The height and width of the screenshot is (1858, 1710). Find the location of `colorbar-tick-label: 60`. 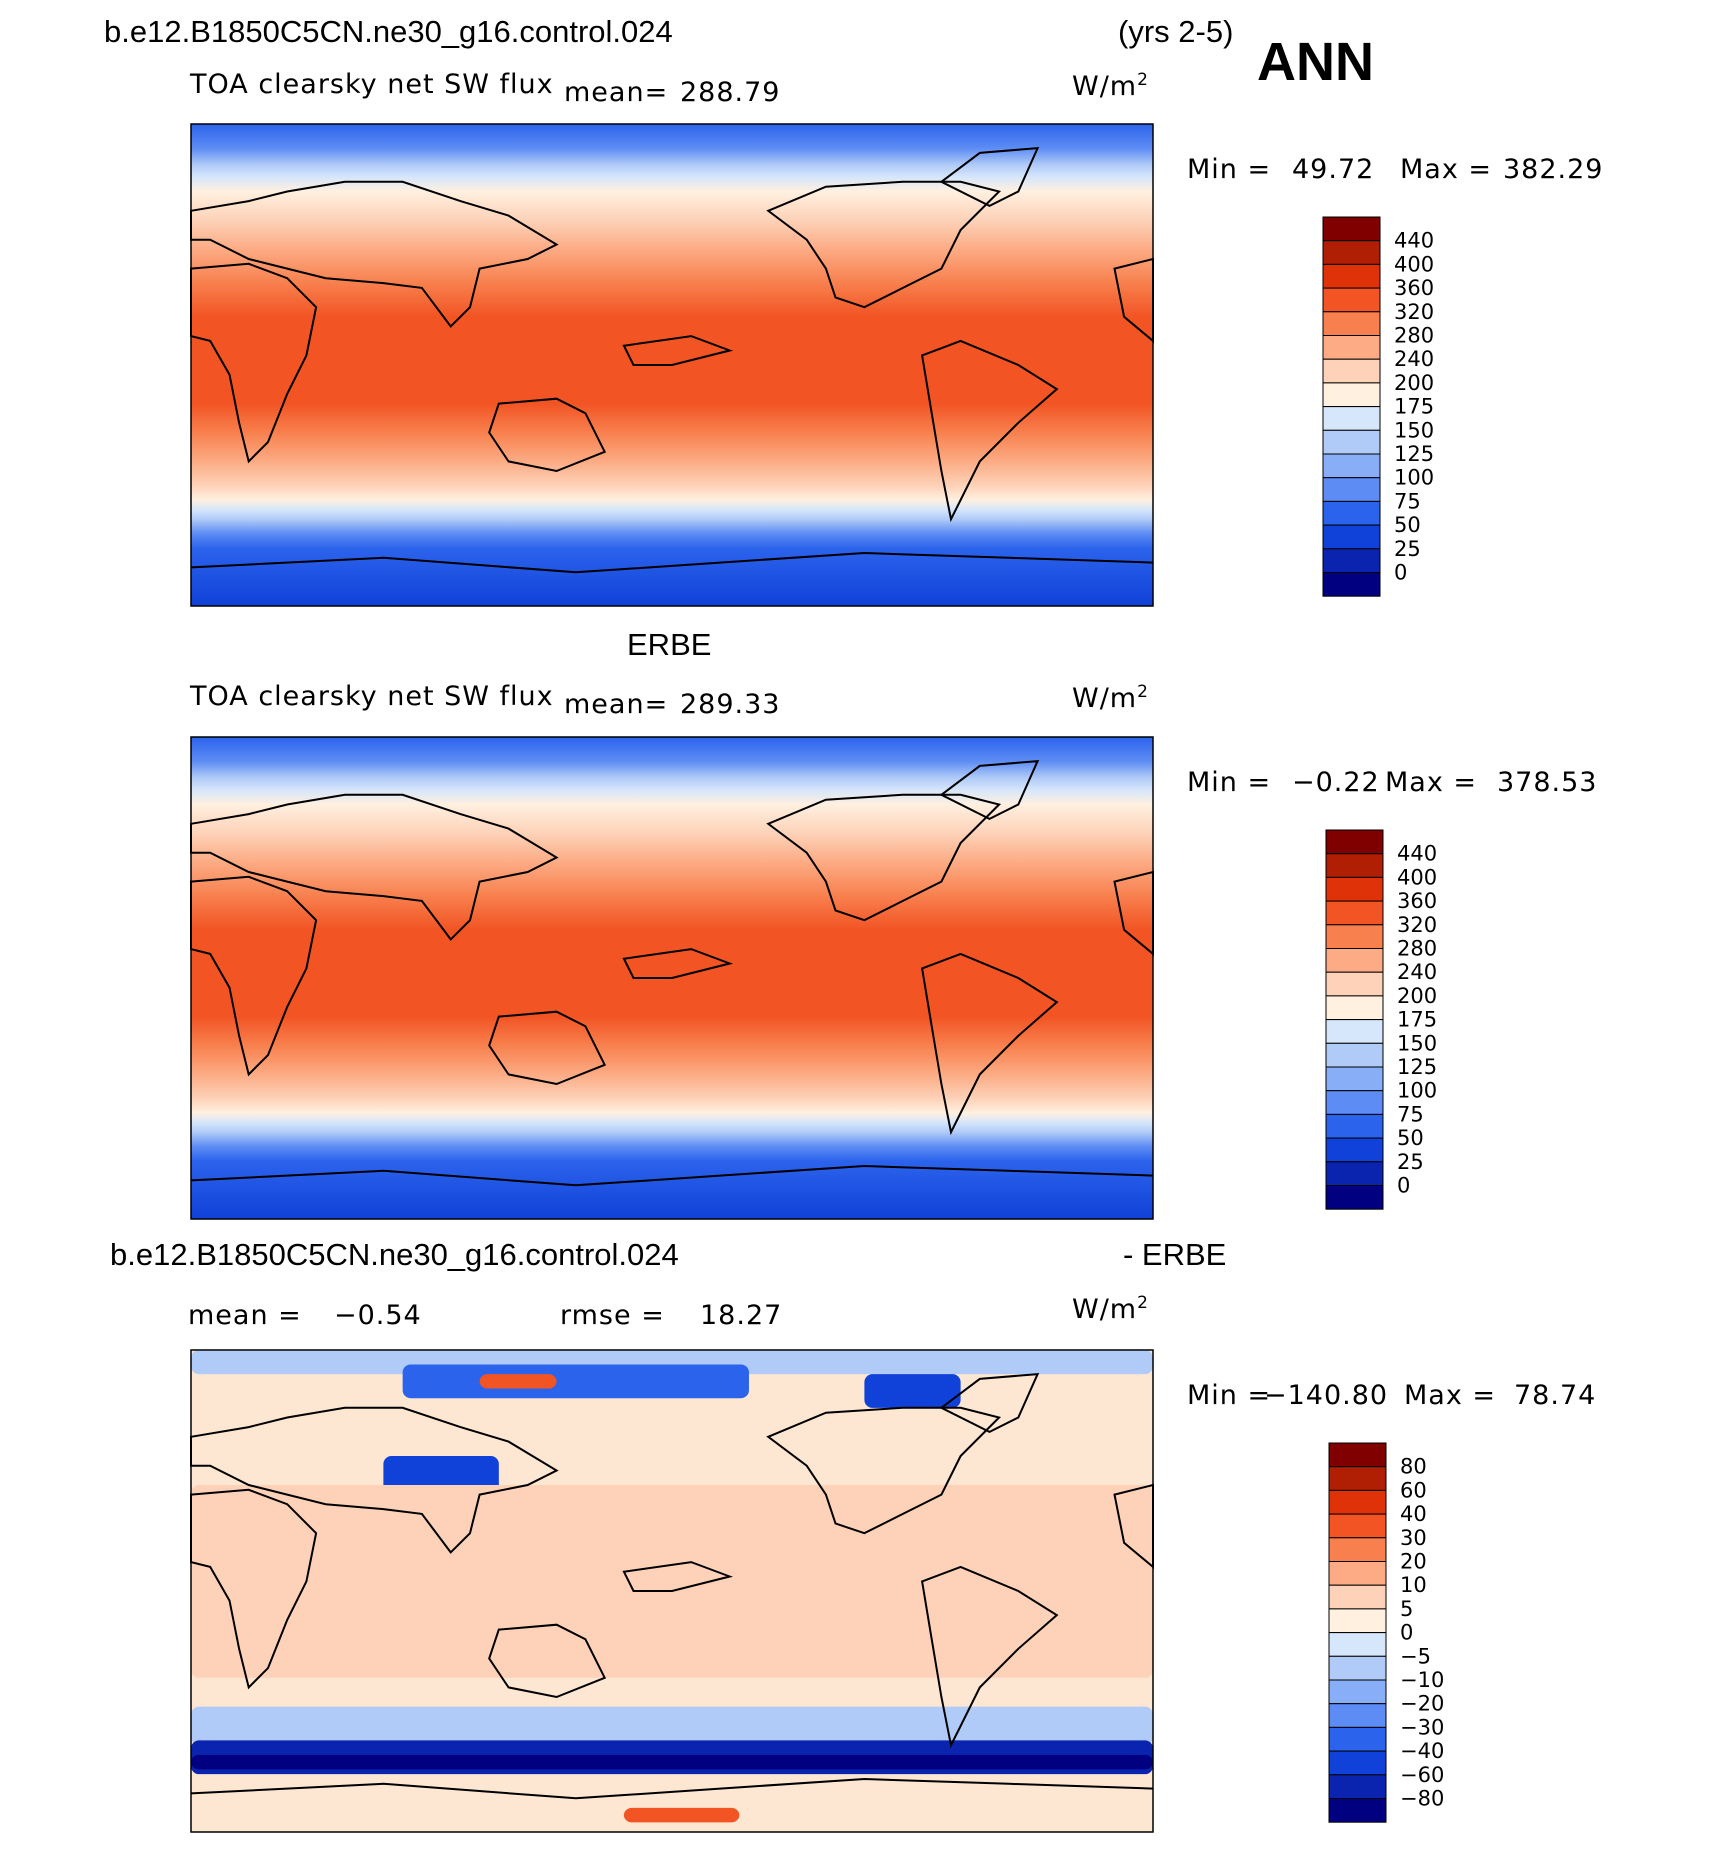

colorbar-tick-label: 60 is located at coordinates (1413, 1490).